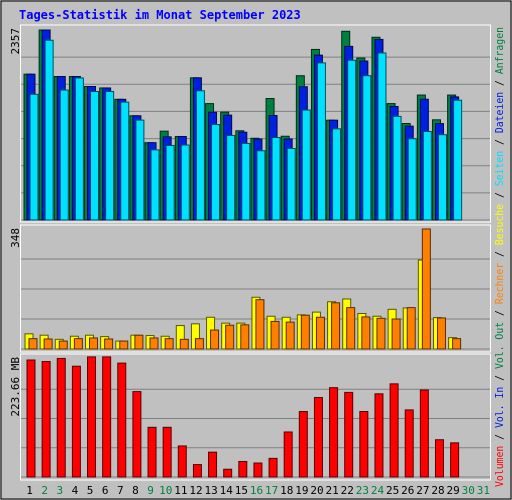  I want to click on legend-entry-7: /, so click(499, 254).